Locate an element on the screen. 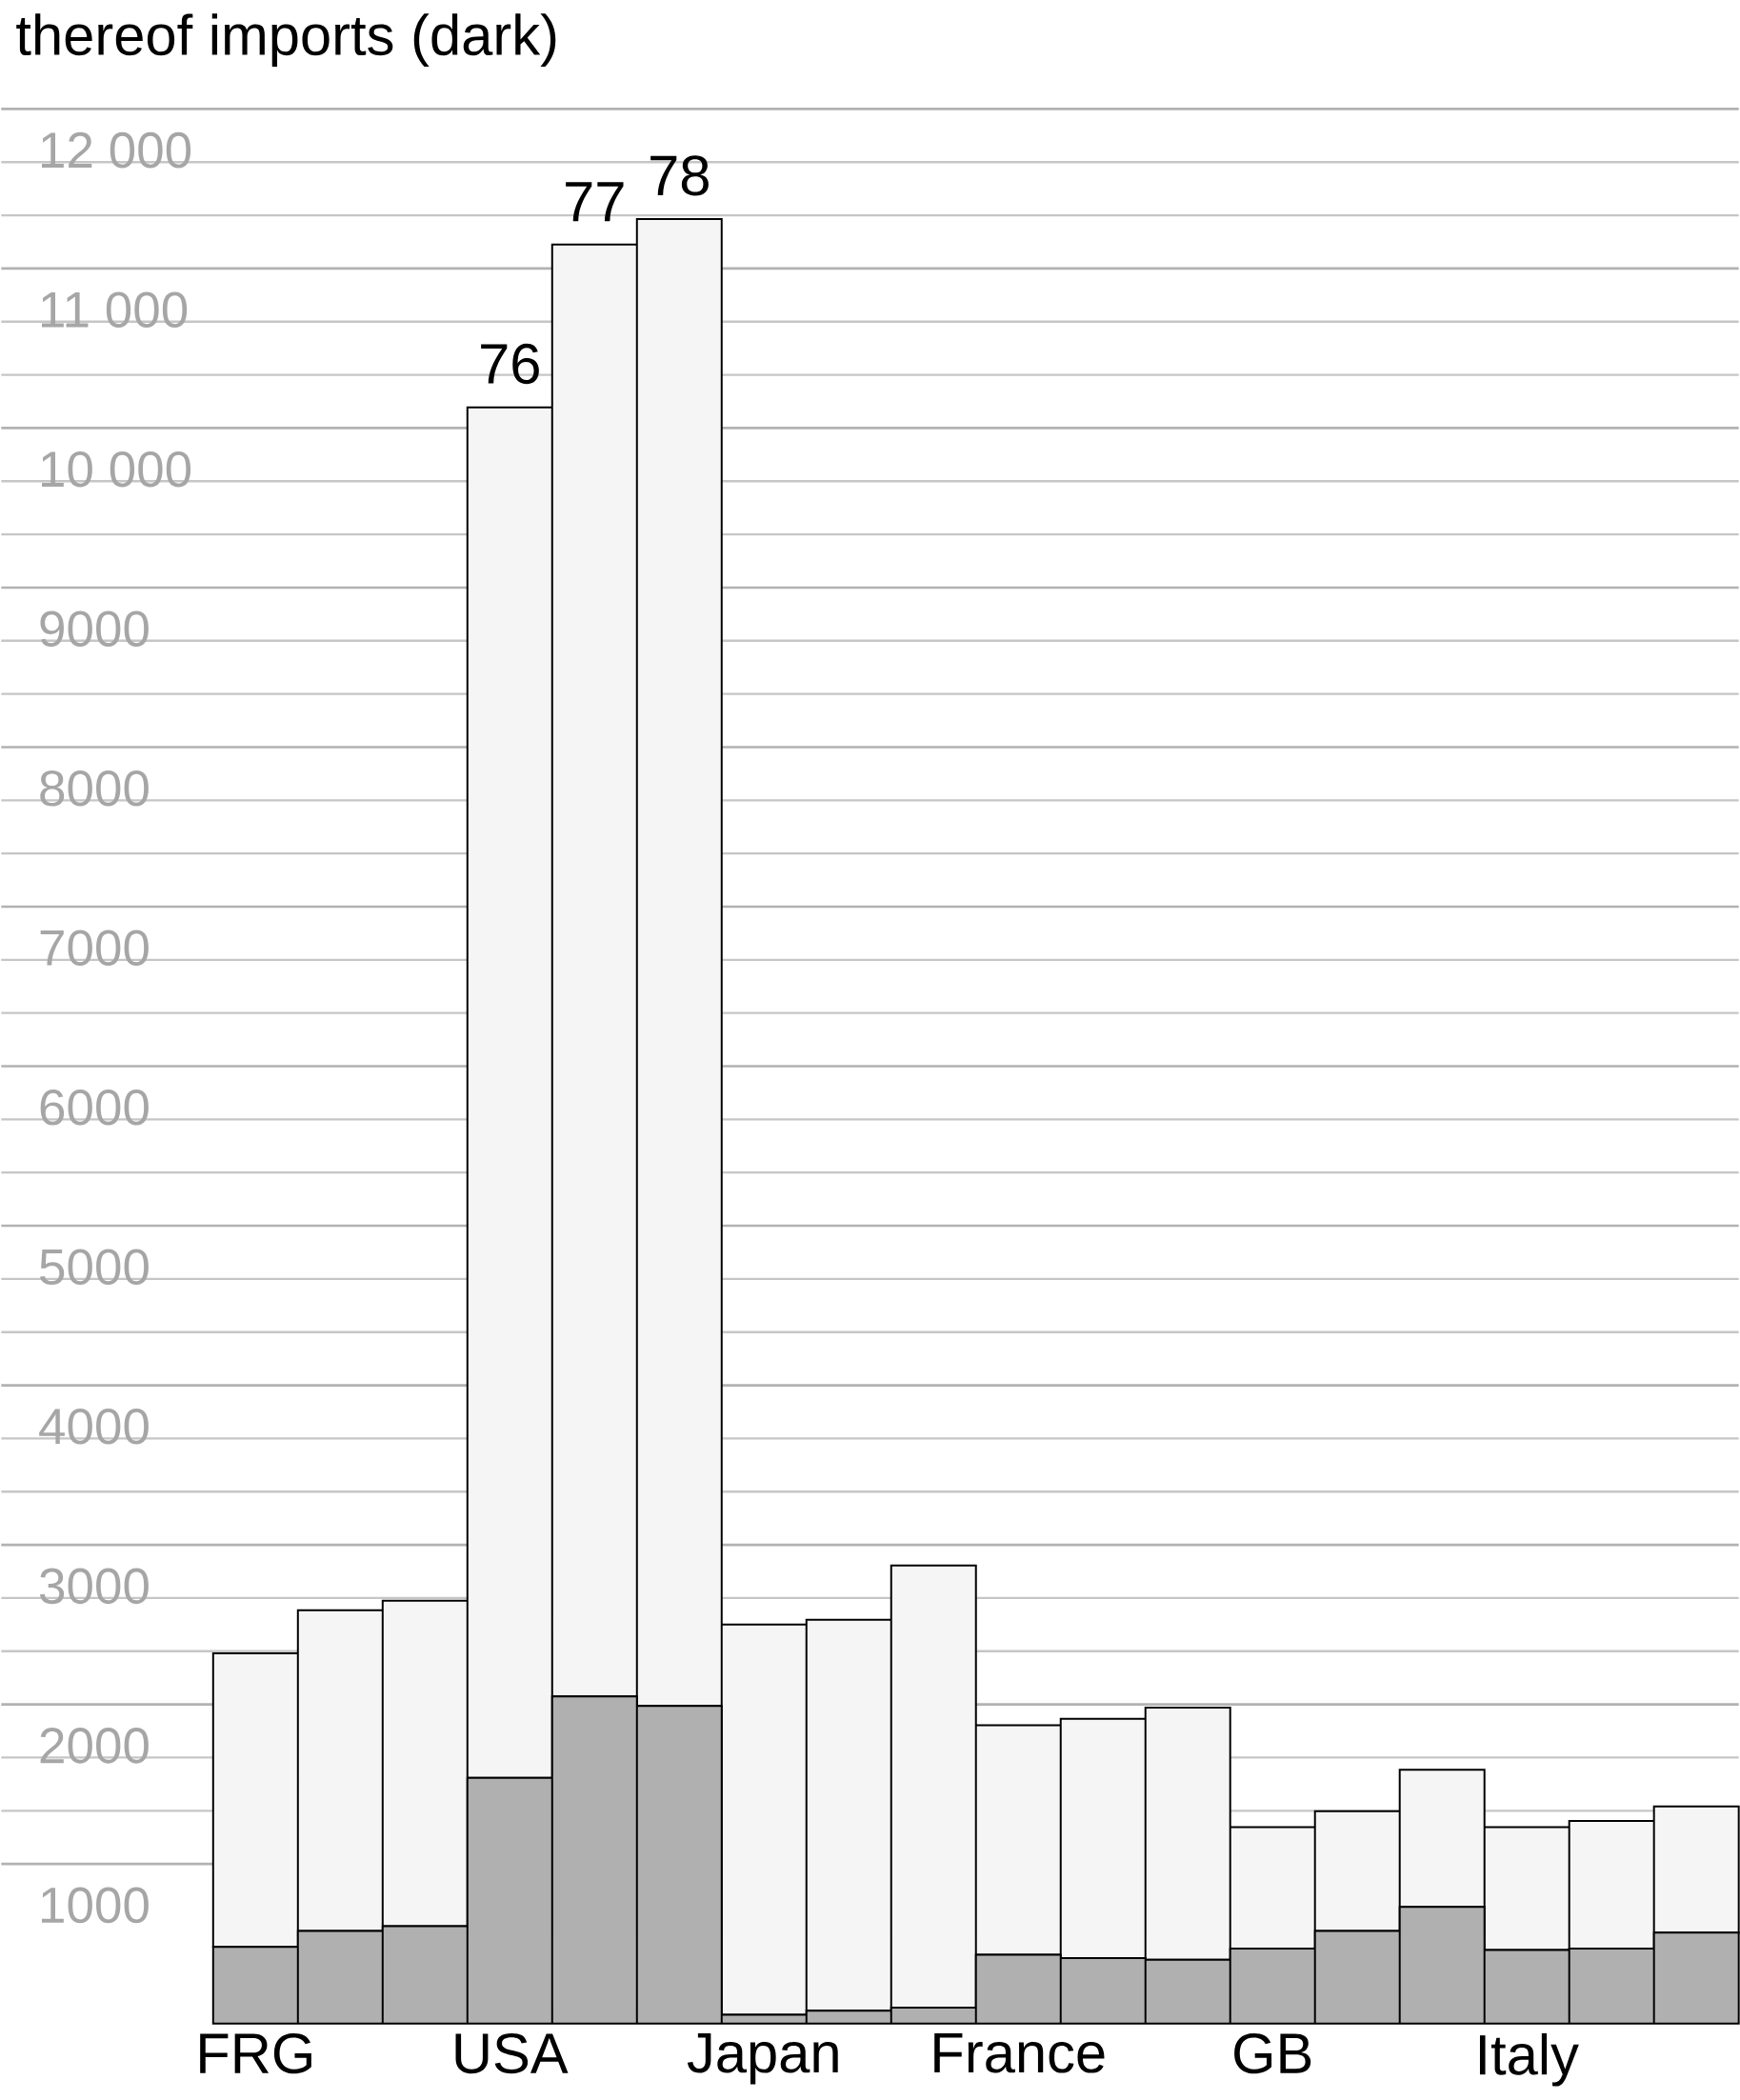 The image size is (1740, 2100). x-tick-label: FRG is located at coordinates (256, 2053).